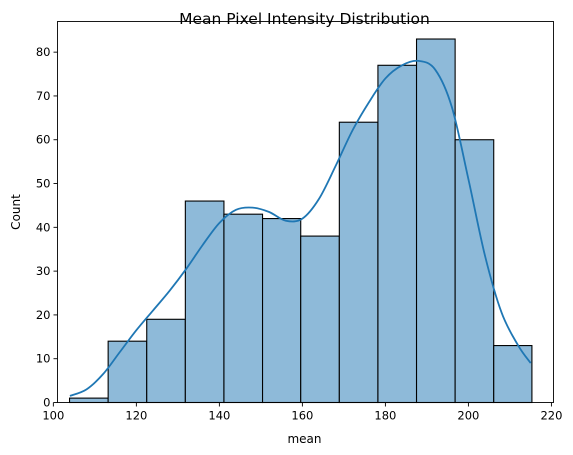  I want to click on y-tick-label: 10, so click(43, 359).